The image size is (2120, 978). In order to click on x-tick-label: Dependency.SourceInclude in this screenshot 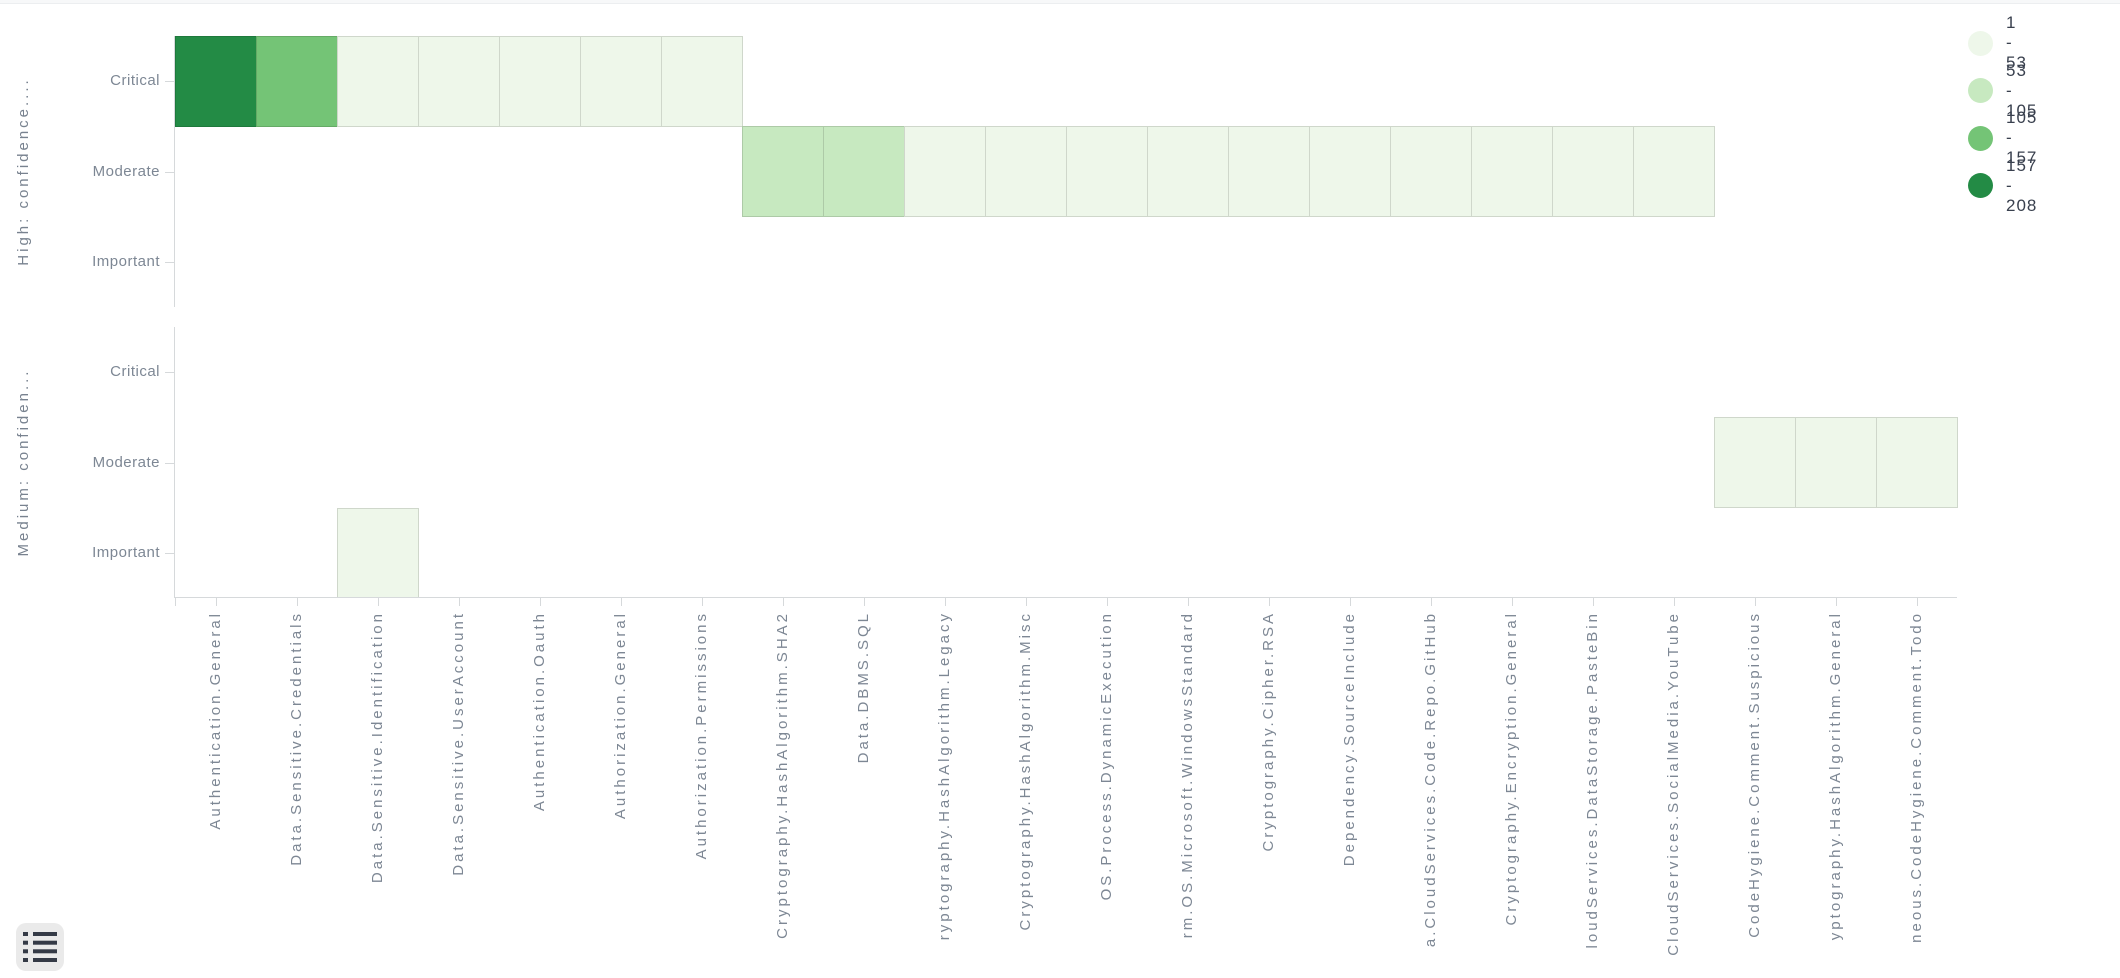, I will do `click(1349, 739)`.